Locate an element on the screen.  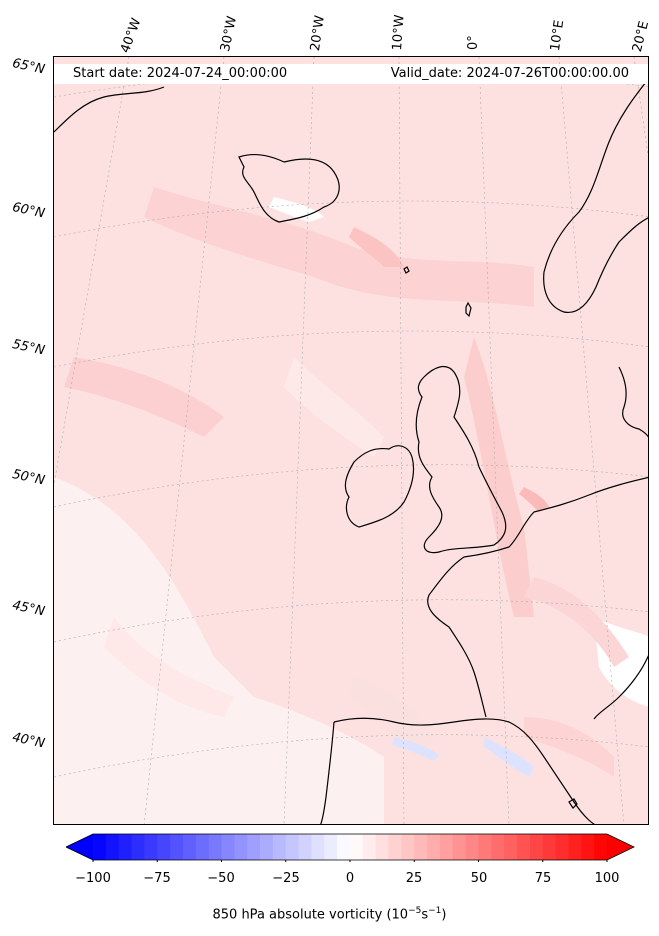
colorbar-tick-label: −100 is located at coordinates (93, 878).